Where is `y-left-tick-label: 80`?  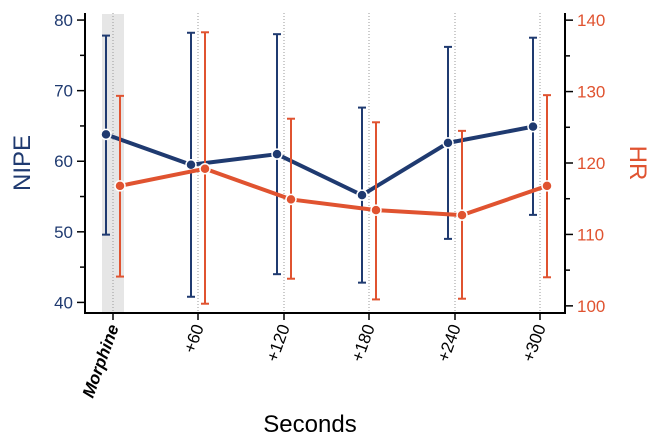 y-left-tick-label: 80 is located at coordinates (63, 20).